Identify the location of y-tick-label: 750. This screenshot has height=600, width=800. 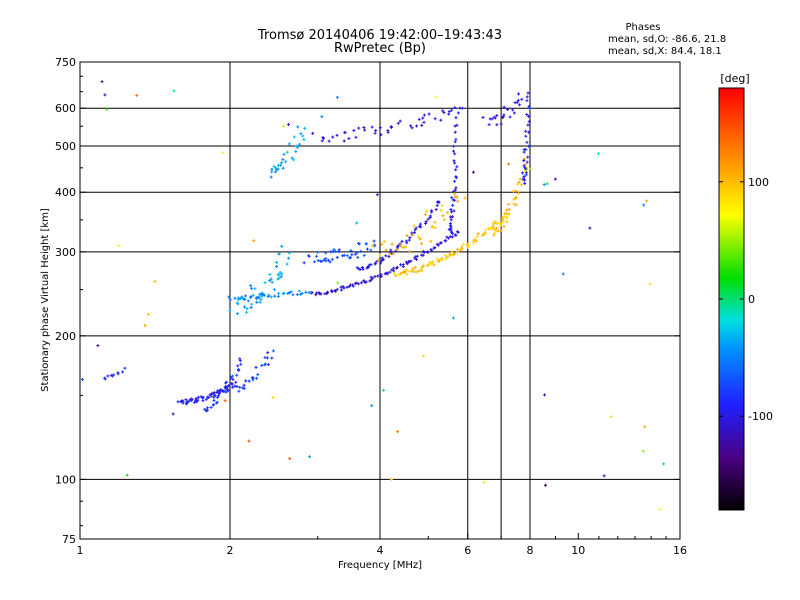
(65, 62).